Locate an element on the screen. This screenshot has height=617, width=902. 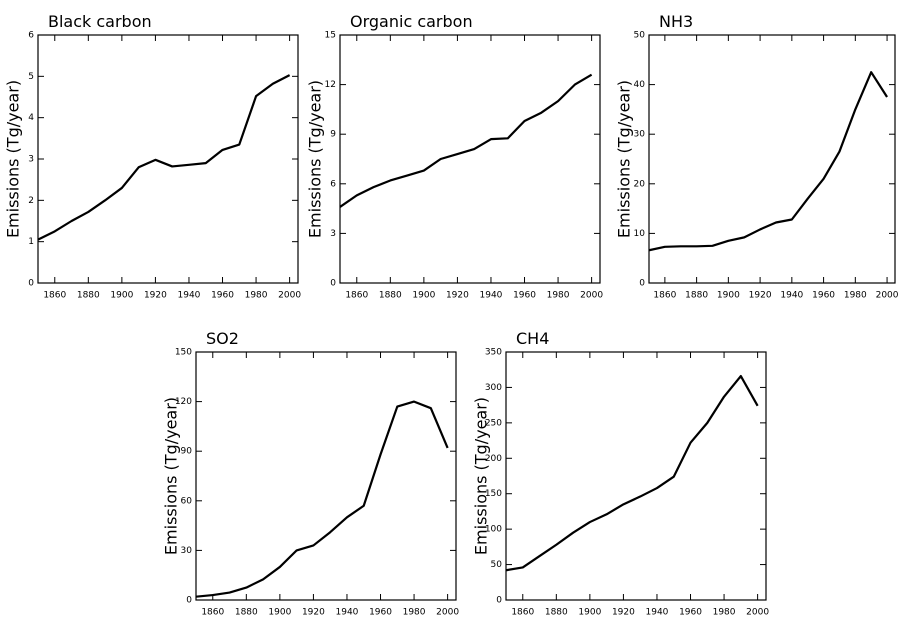
y-tick-label: 60 is located at coordinates (187, 501).